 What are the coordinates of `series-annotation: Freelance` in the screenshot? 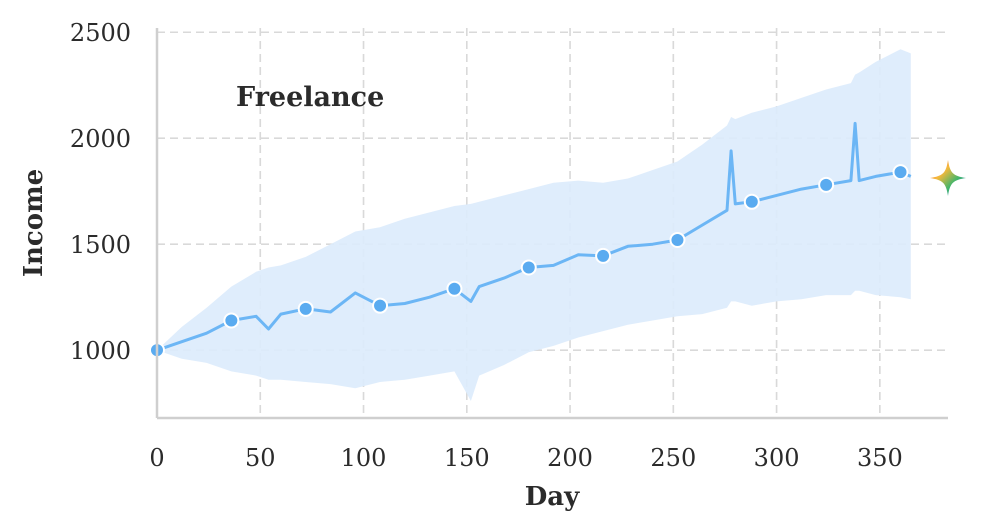 It's located at (310, 97).